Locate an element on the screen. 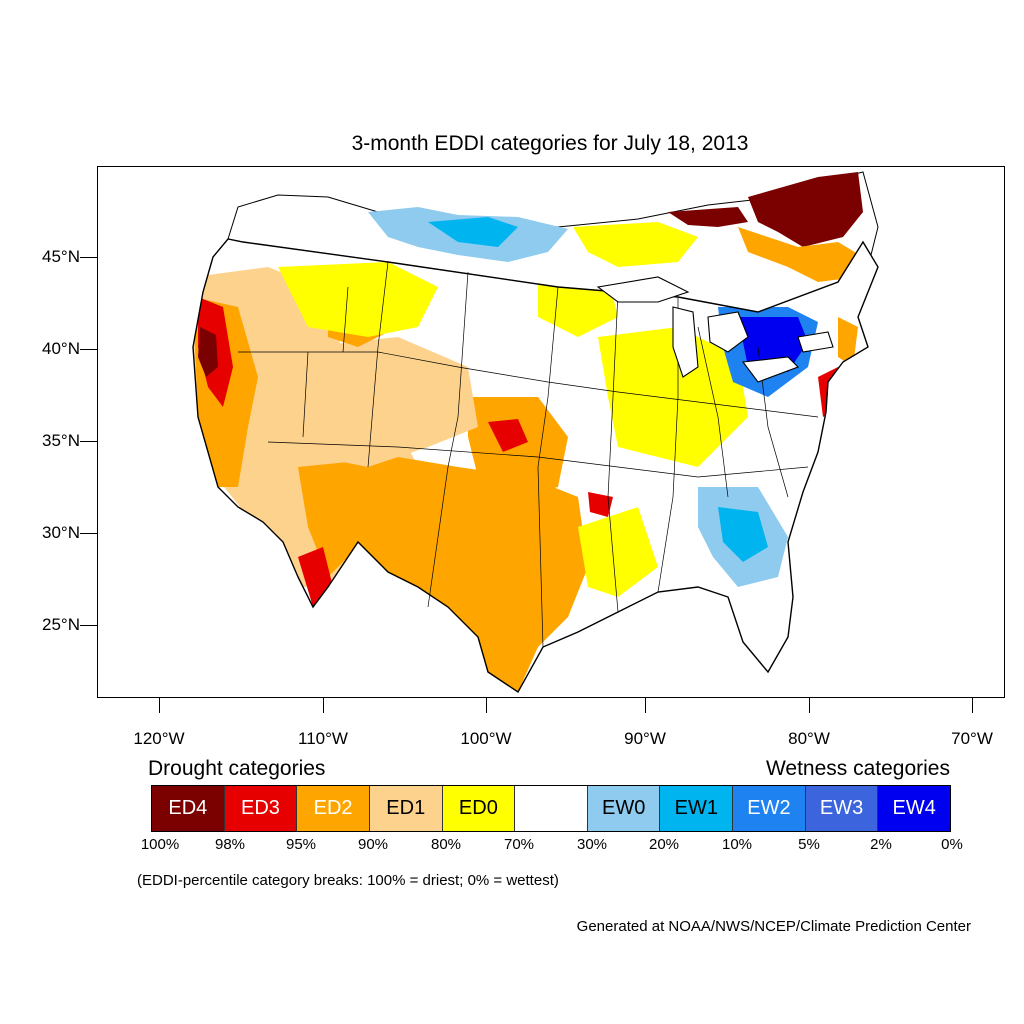 This screenshot has height=1024, width=1024. legend-cell-ew2: EW2 is located at coordinates (769, 808).